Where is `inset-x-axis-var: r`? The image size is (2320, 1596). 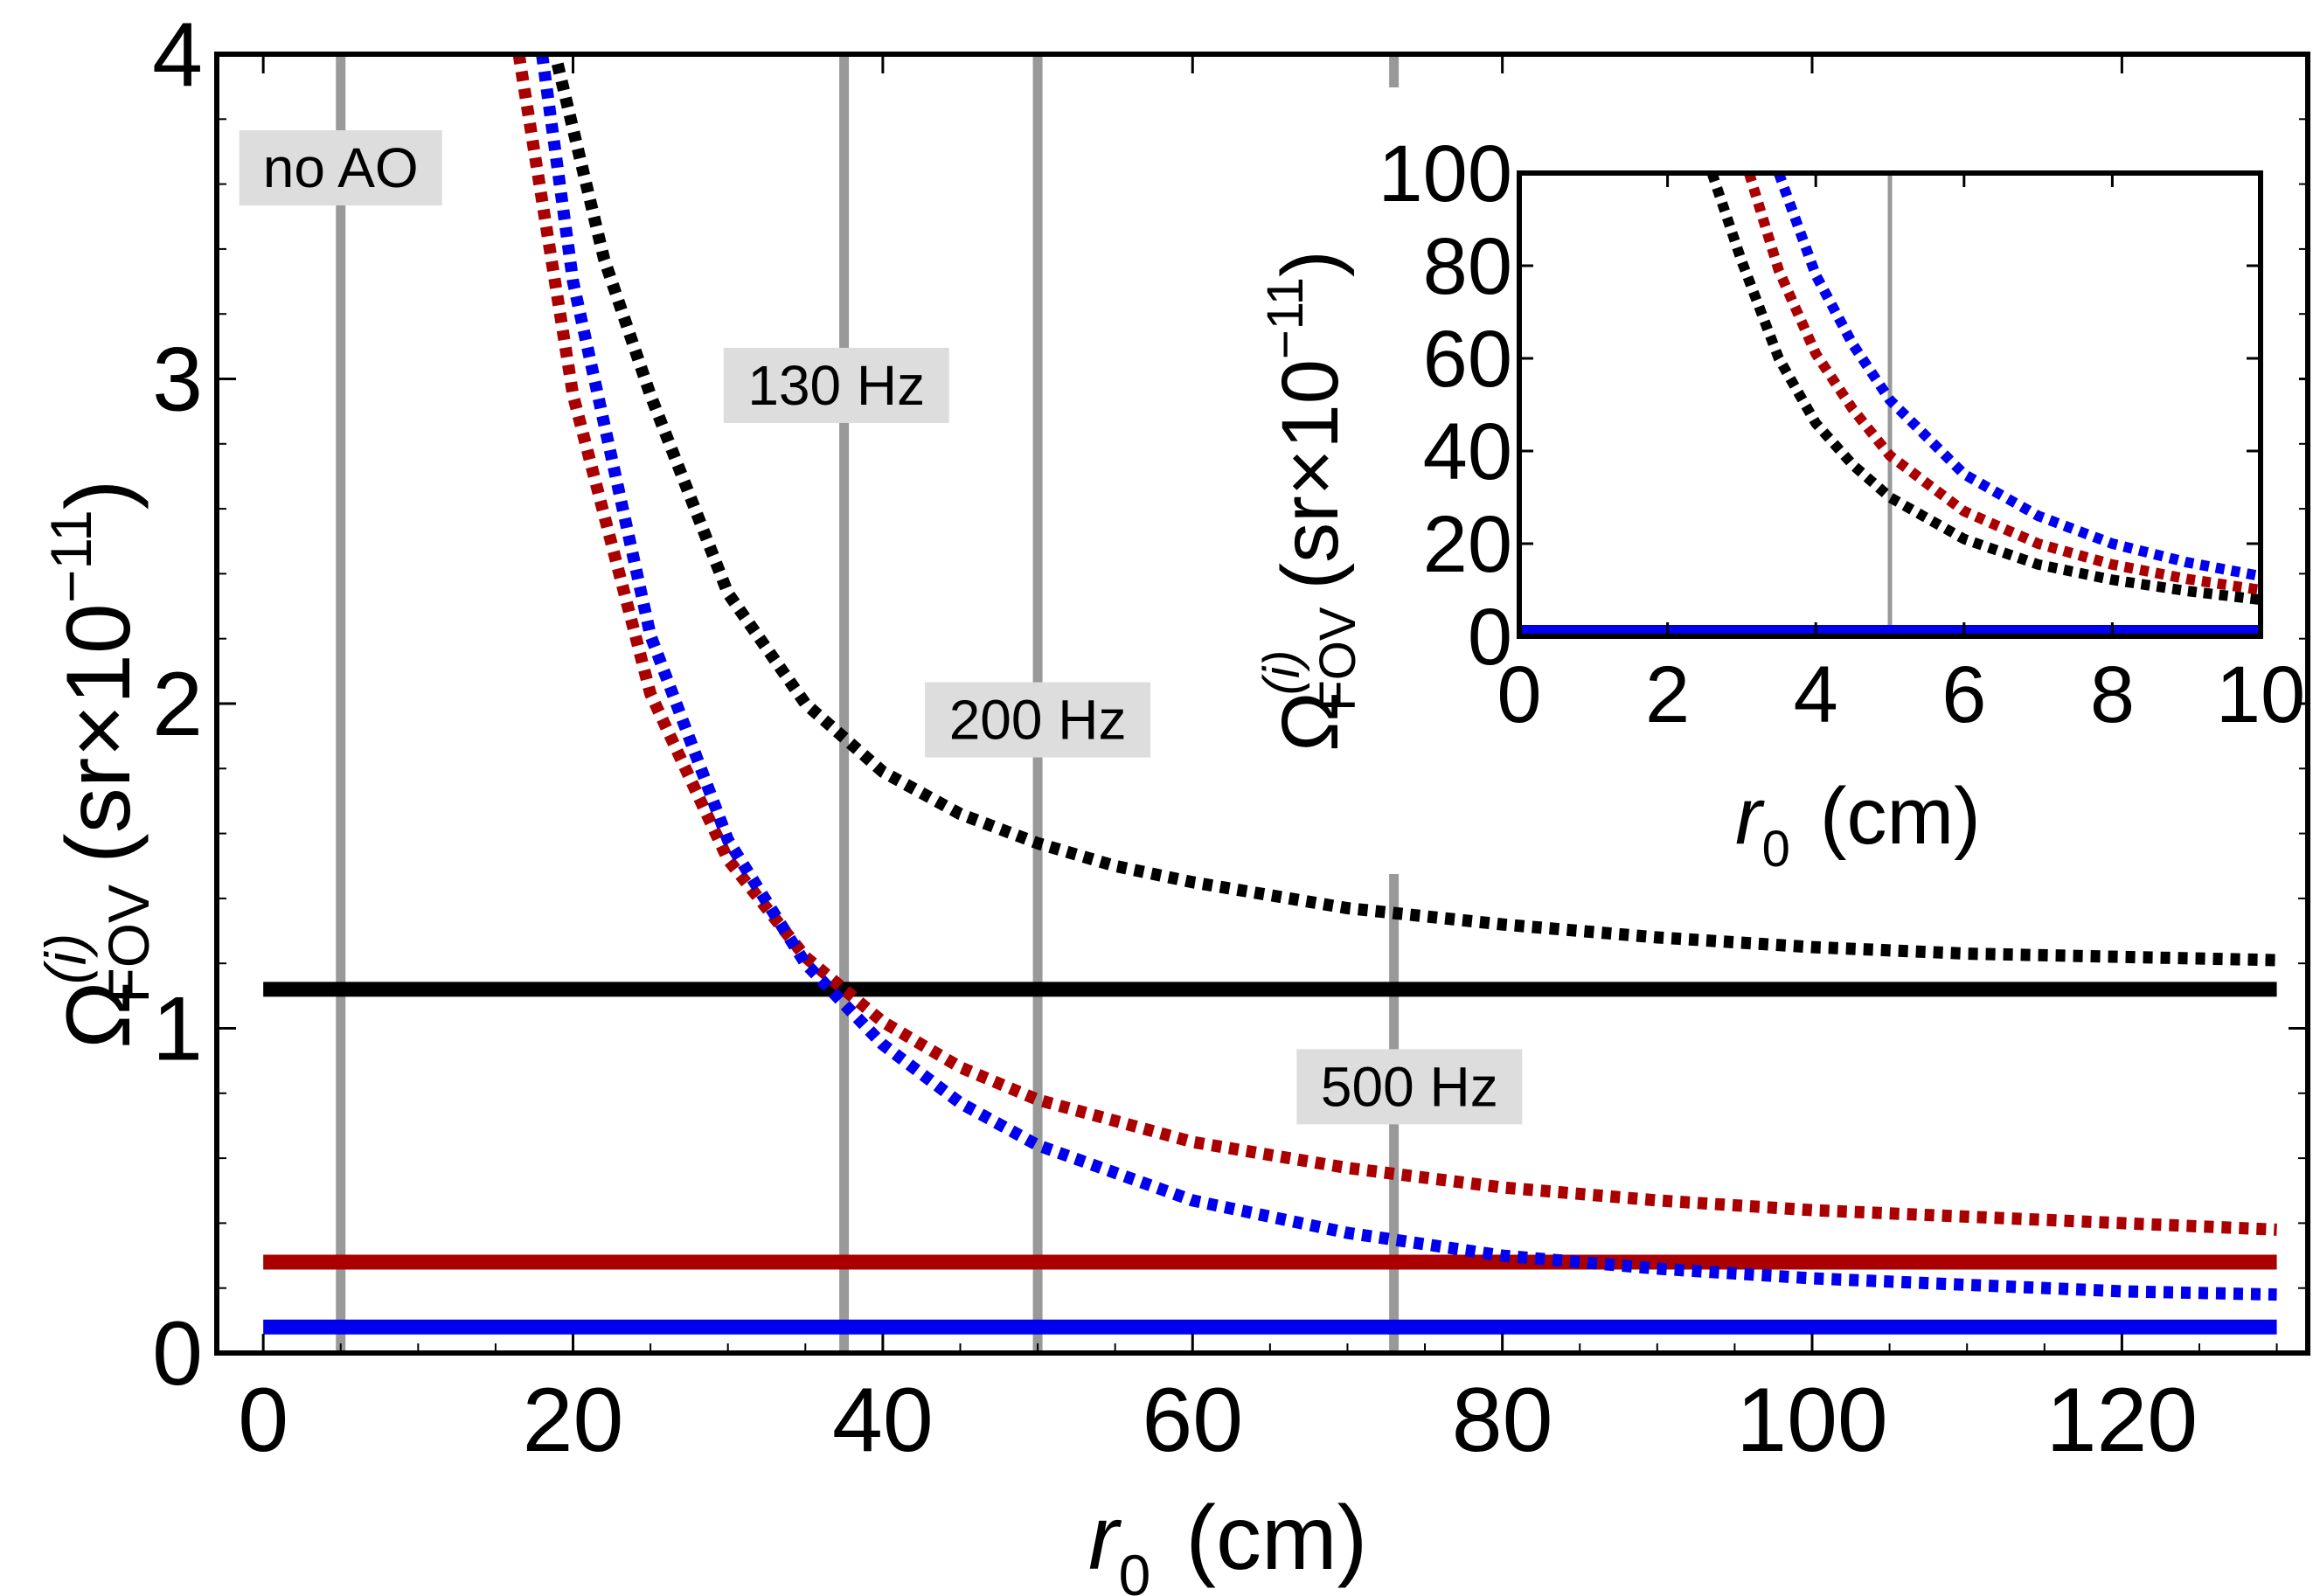 inset-x-axis-var: r is located at coordinates (1750, 816).